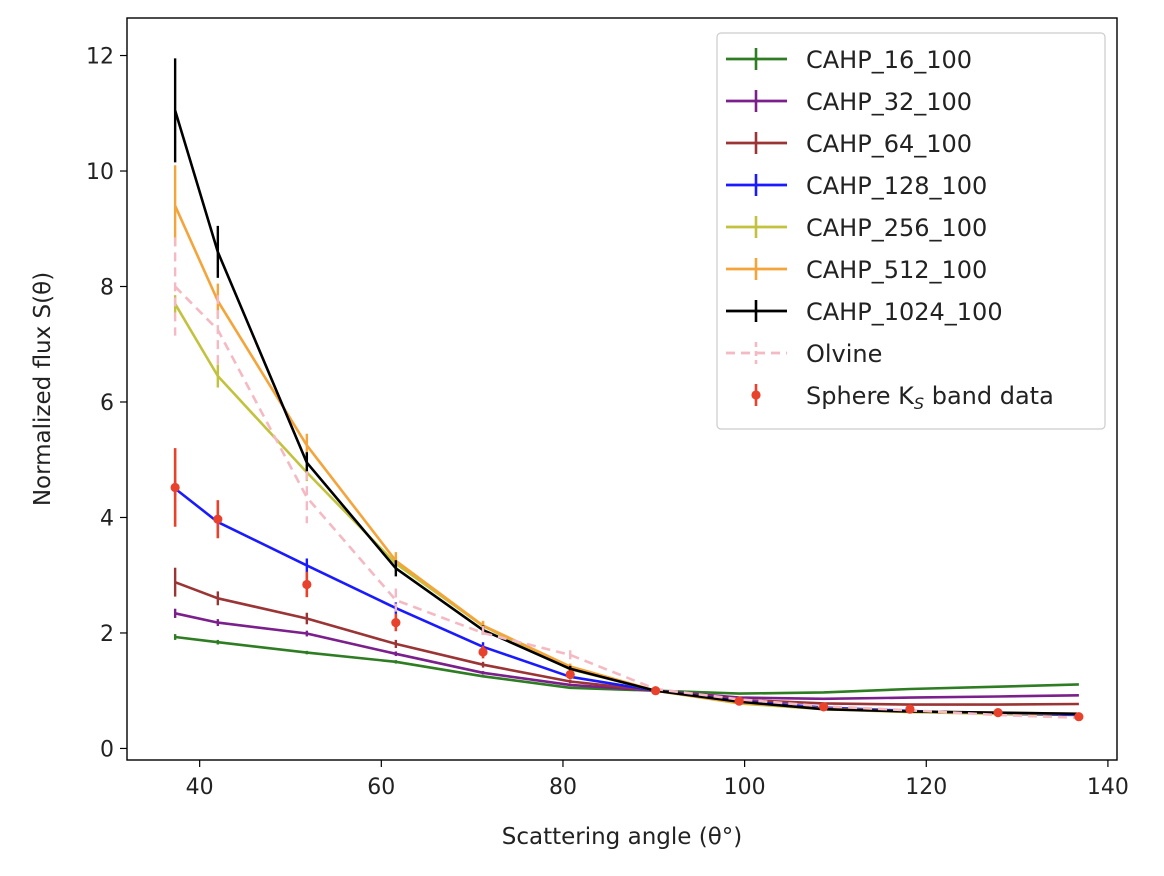  I want to click on legend-label: CAHP_512_100, so click(896, 270).